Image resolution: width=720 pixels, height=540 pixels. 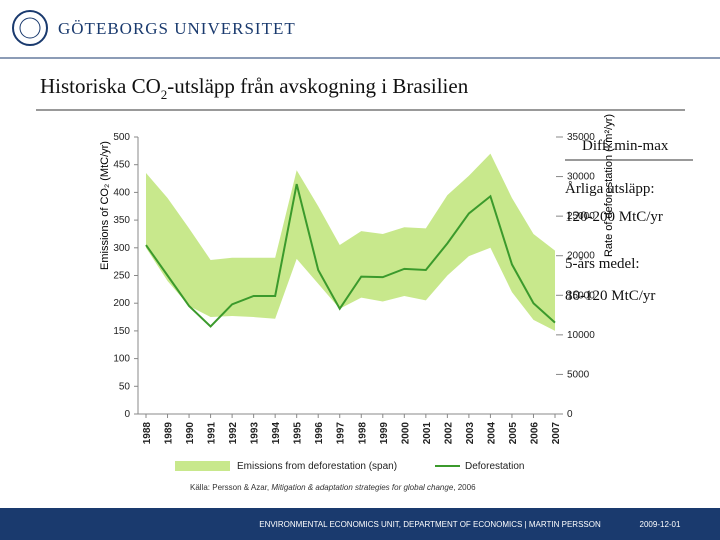 What do you see at coordinates (121, 220) in the screenshot?
I see `y-tick-label: 350` at bounding box center [121, 220].